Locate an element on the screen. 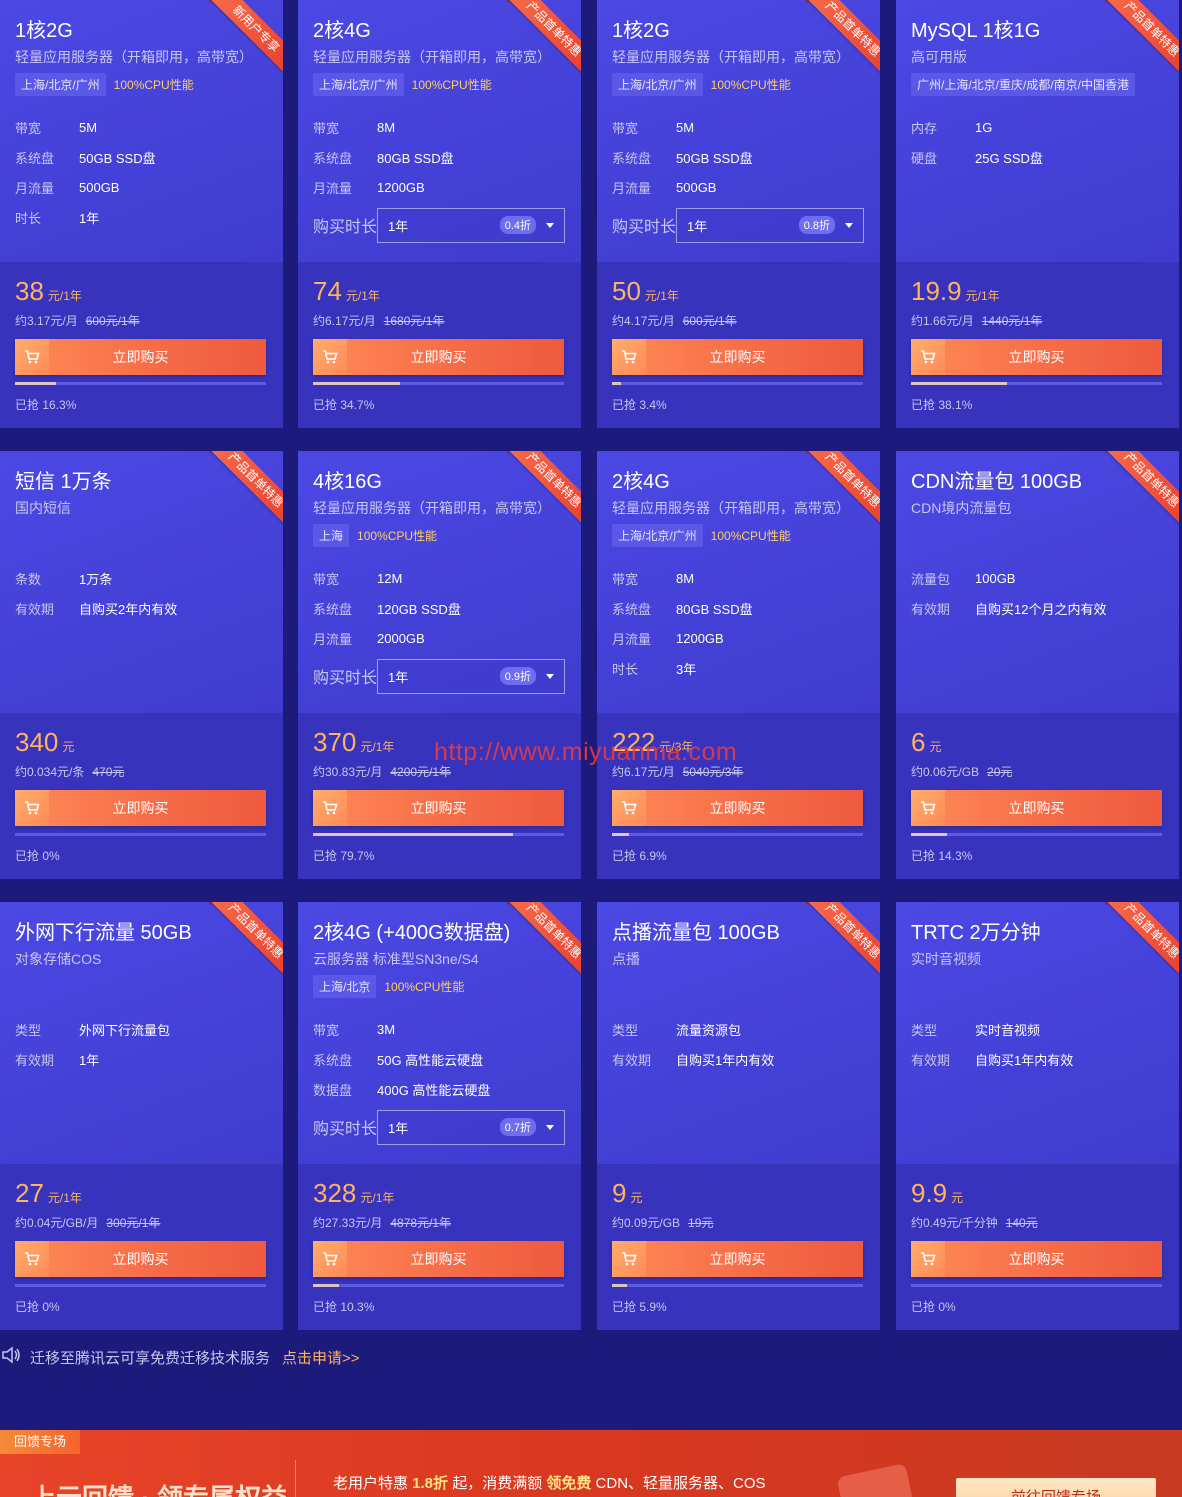 The height and width of the screenshot is (1497, 1182). banner-text-post: CDN、轻量服务器、COS is located at coordinates (678, 1483).